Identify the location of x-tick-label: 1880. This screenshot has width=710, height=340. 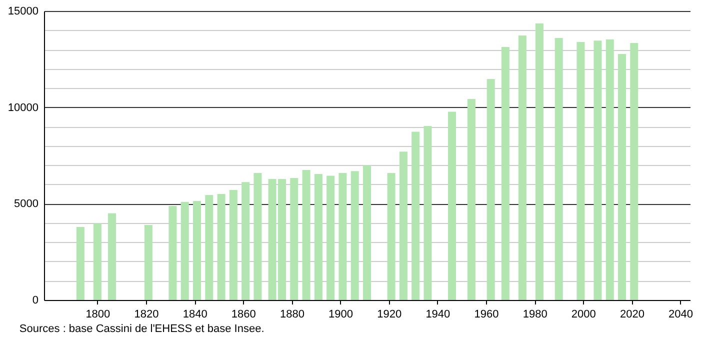
(292, 314).